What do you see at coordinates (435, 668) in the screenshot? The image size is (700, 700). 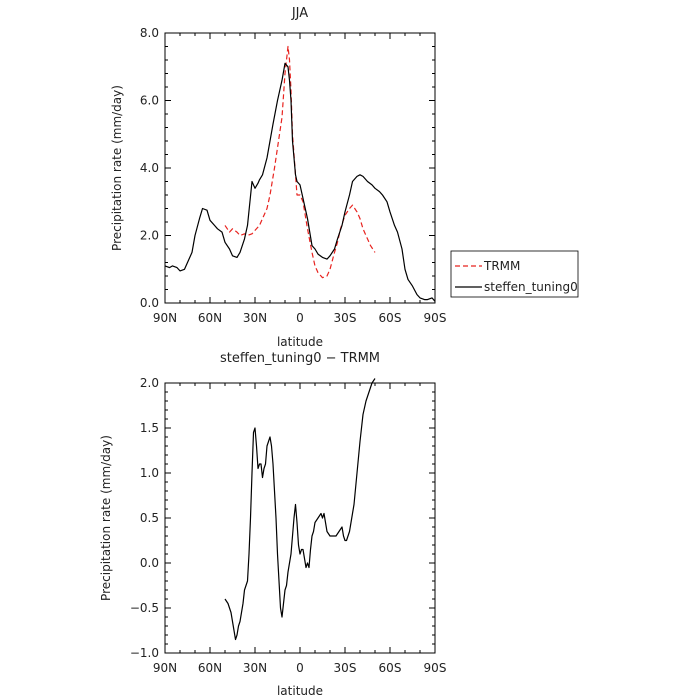 I see `bottom-plot-xtick-label: 90S` at bounding box center [435, 668].